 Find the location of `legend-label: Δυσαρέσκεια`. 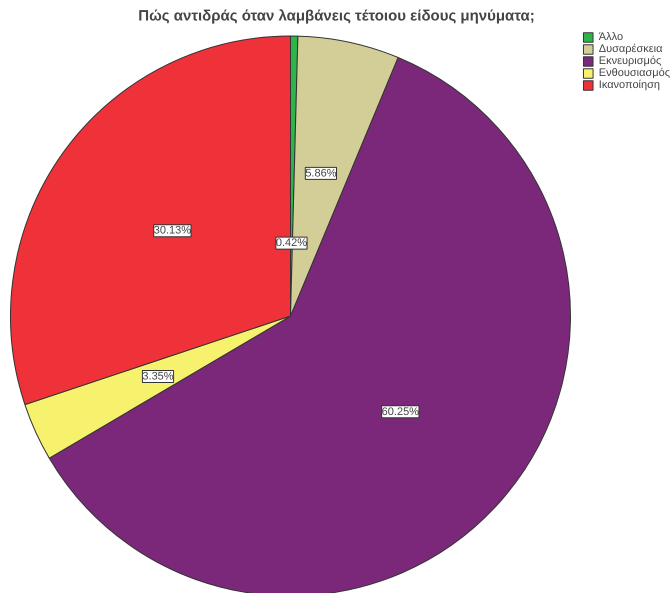

legend-label: Δυσαρέσκεια is located at coordinates (630, 49).